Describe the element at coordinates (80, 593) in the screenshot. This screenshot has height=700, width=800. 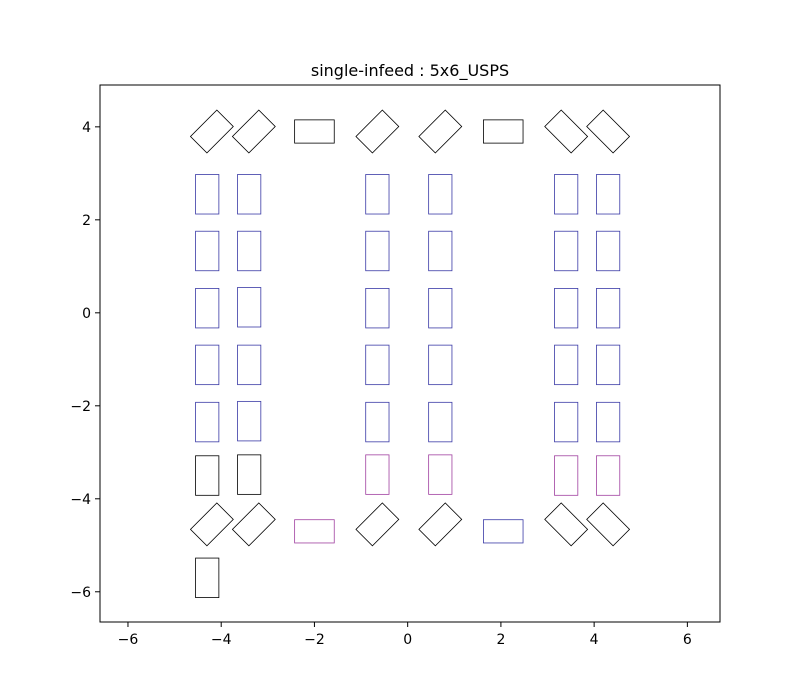
I see `y-tick-label: −6` at that location.